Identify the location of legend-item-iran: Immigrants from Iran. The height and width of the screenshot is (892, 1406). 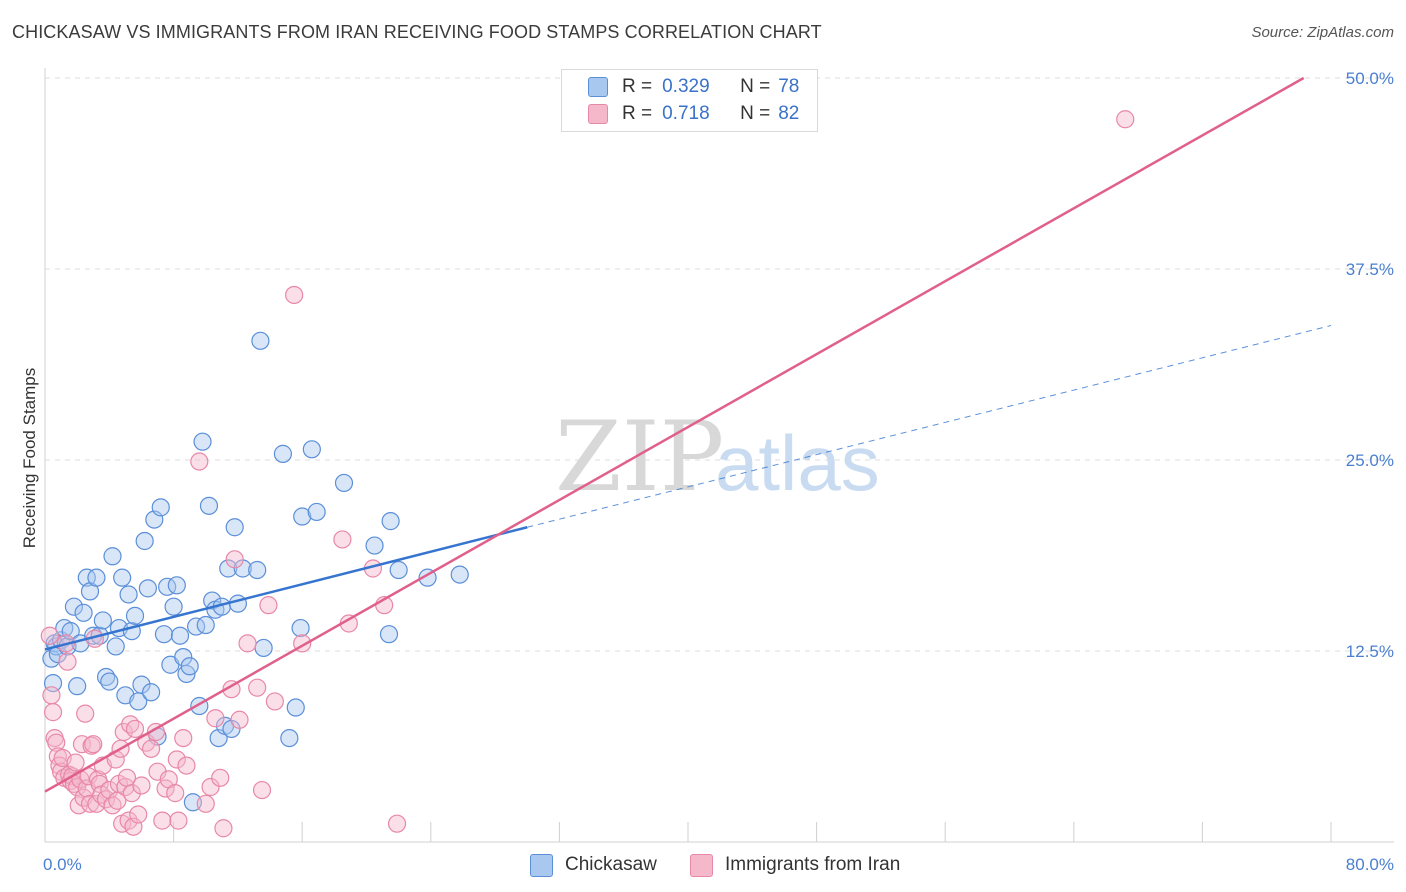
(795, 865).